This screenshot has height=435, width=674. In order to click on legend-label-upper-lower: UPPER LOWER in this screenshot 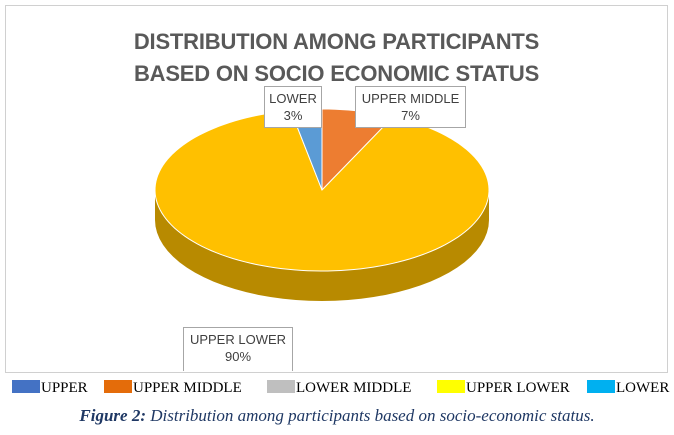, I will do `click(518, 388)`.